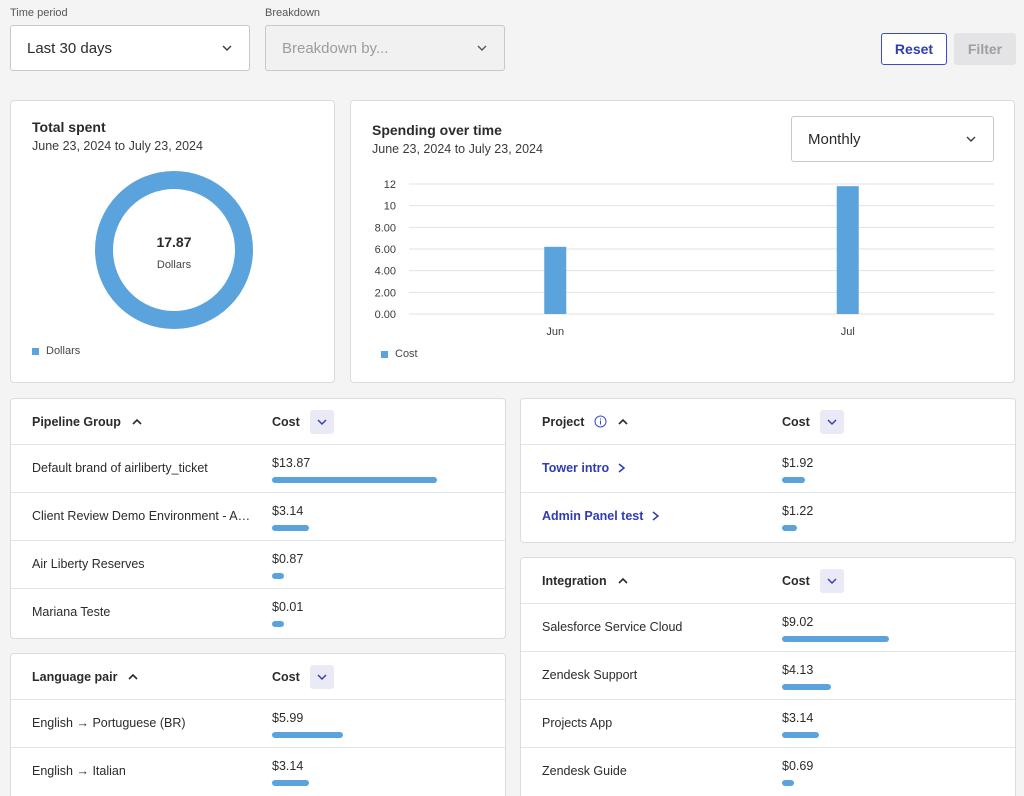 This screenshot has height=796, width=1024. What do you see at coordinates (258, 772) in the screenshot?
I see `table-row: English → Italian $3.14` at bounding box center [258, 772].